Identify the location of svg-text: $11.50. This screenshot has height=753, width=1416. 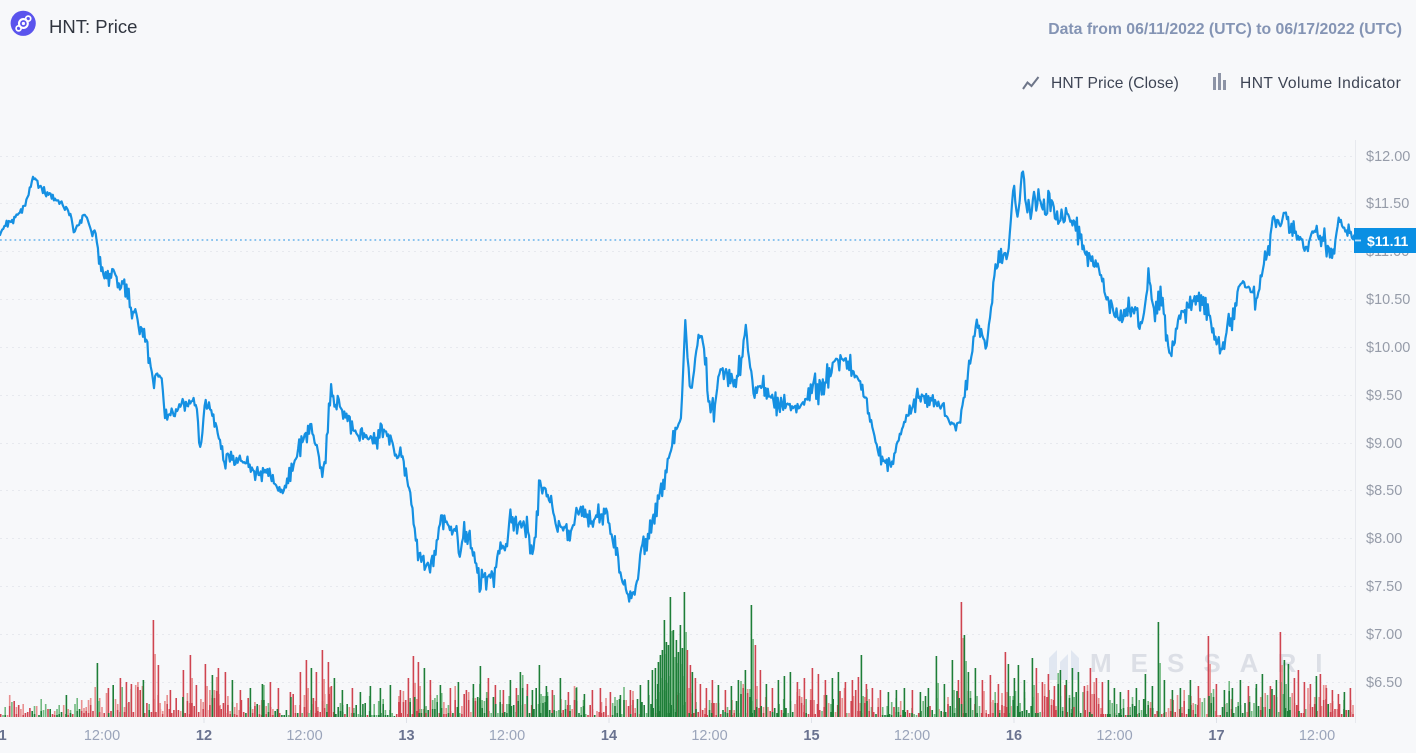
(1387, 204).